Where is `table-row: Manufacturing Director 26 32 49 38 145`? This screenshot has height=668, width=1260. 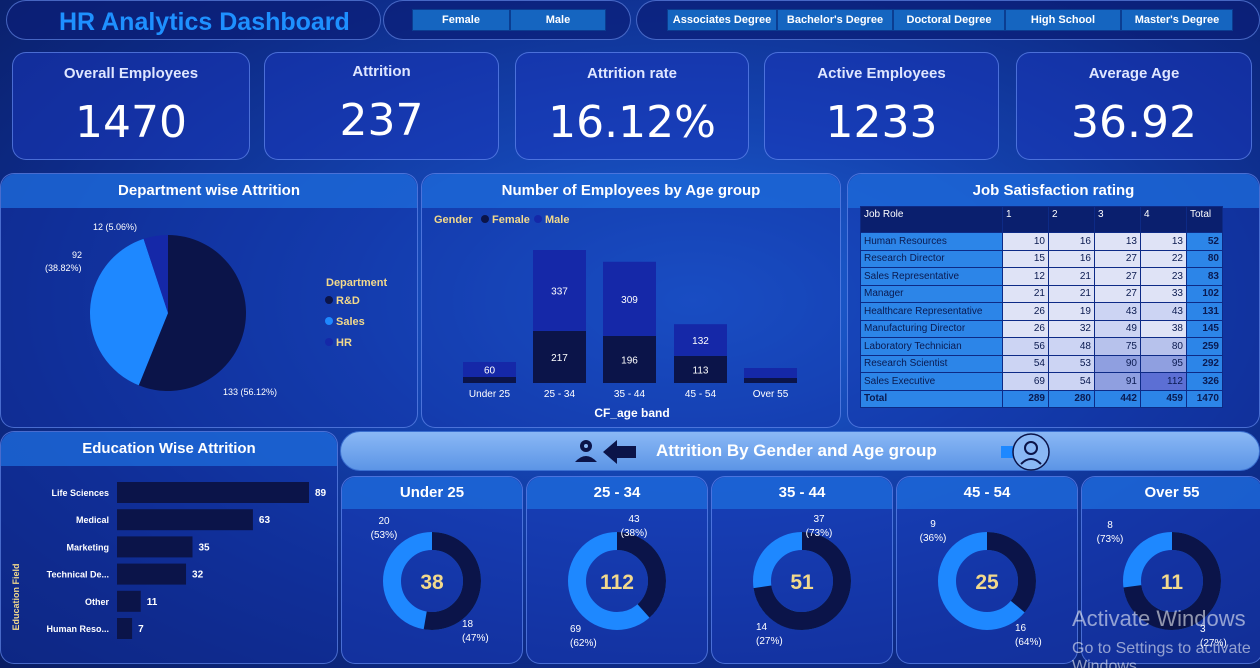
table-row: Manufacturing Director 26 32 49 38 145 is located at coordinates (1041, 328).